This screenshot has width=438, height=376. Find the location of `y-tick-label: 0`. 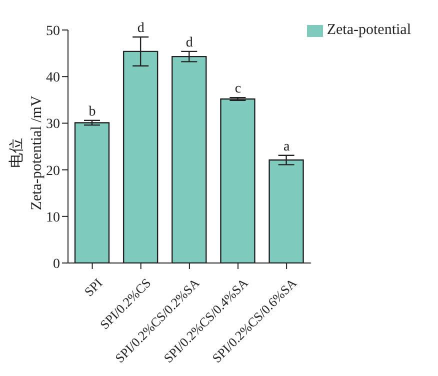

y-tick-label: 0 is located at coordinates (56, 264).